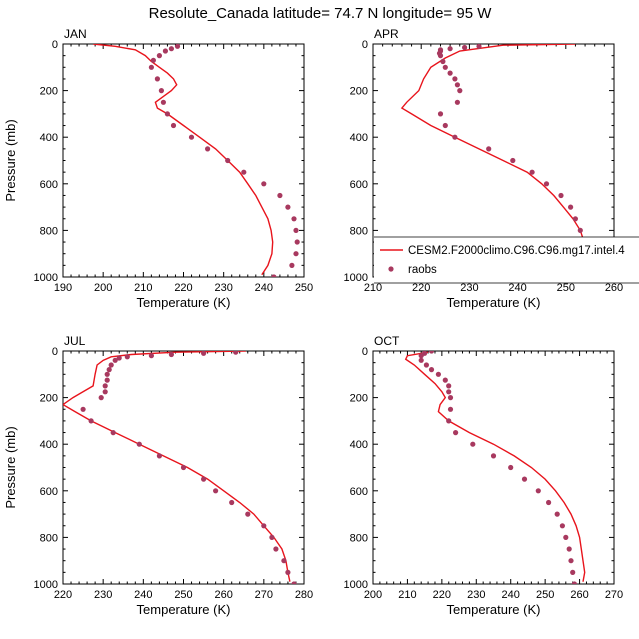 This screenshot has width=639, height=639. Describe the element at coordinates (63, 288) in the screenshot. I see `x-tick-label: 190` at that location.